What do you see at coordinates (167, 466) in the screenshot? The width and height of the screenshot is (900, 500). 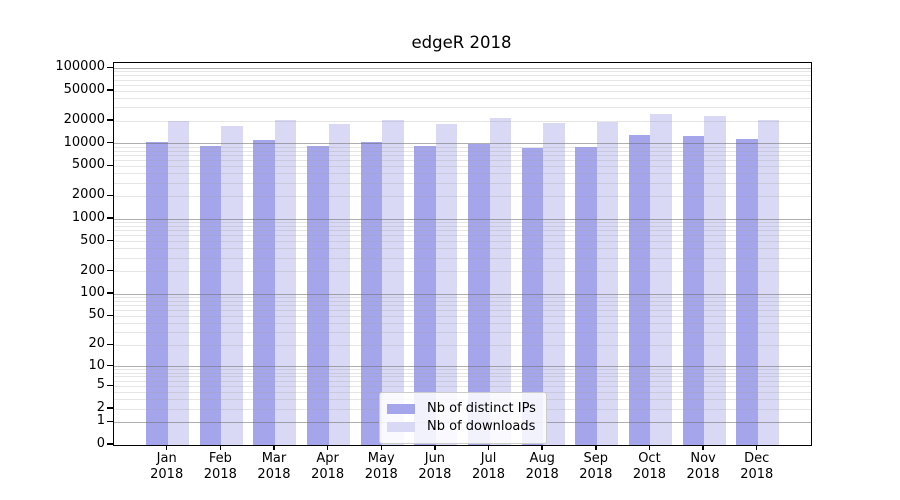 I see `x-axis-tick-label: Jan 2018` at bounding box center [167, 466].